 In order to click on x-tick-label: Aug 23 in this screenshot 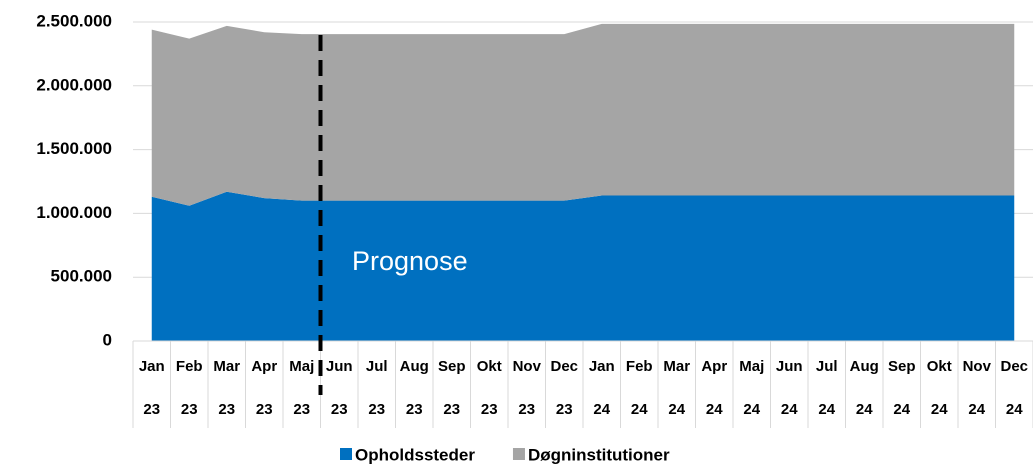, I will do `click(414, 388)`.